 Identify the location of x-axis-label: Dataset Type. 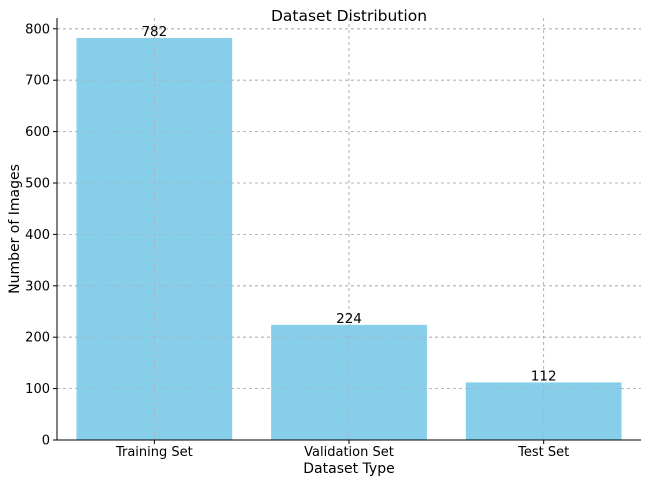
(348, 469).